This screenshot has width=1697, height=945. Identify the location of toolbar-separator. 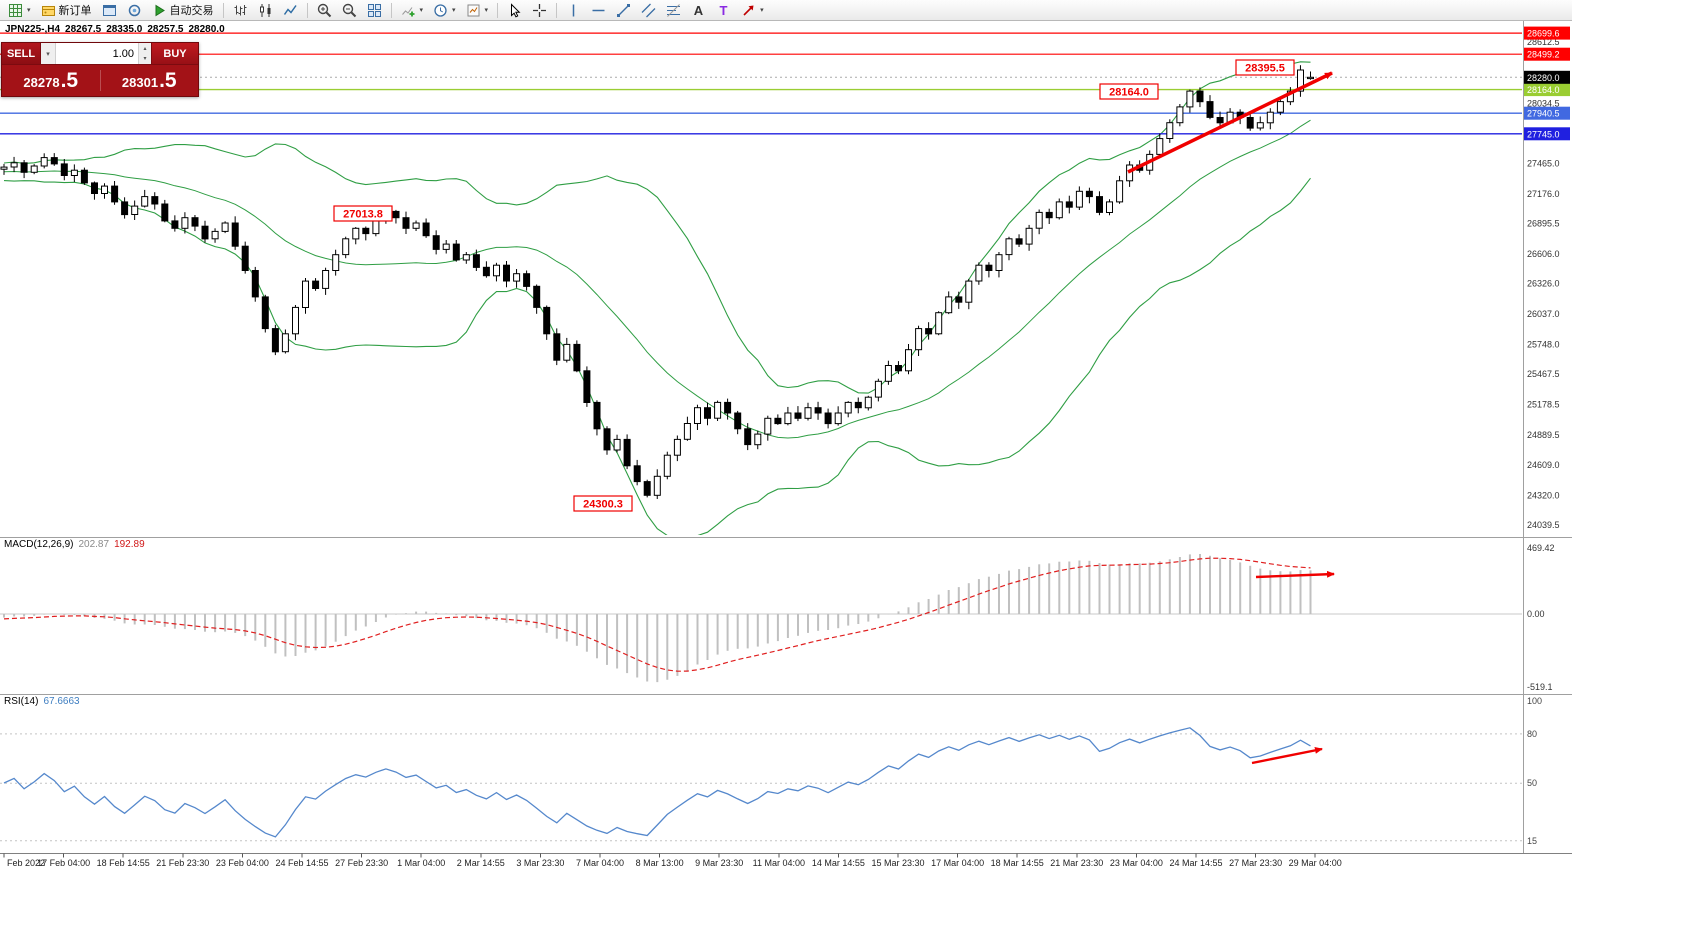
(223, 10).